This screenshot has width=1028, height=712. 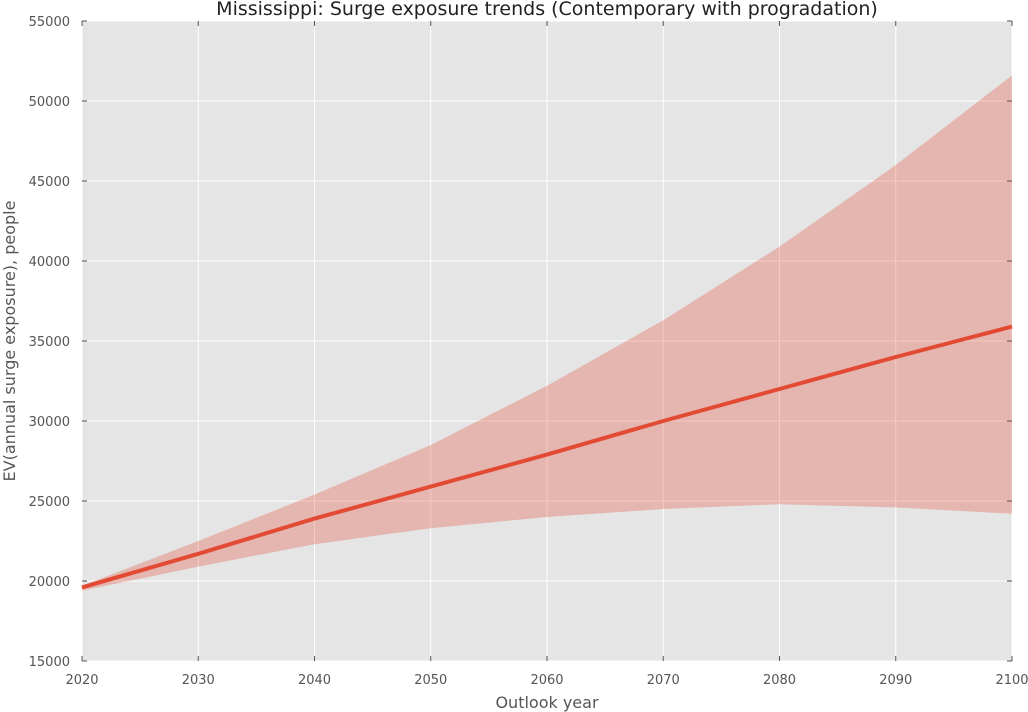 What do you see at coordinates (9, 341) in the screenshot?
I see `y-axis-label: EV(annual surge exposure), people` at bounding box center [9, 341].